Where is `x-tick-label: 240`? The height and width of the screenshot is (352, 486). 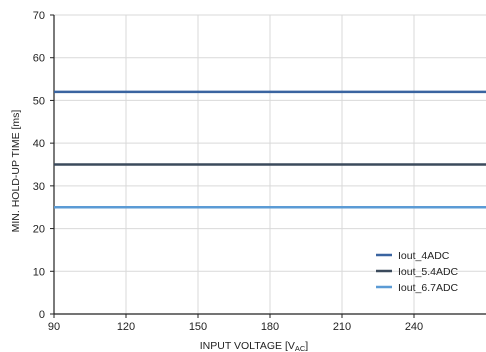 x-tick-label: 240 is located at coordinates (414, 327).